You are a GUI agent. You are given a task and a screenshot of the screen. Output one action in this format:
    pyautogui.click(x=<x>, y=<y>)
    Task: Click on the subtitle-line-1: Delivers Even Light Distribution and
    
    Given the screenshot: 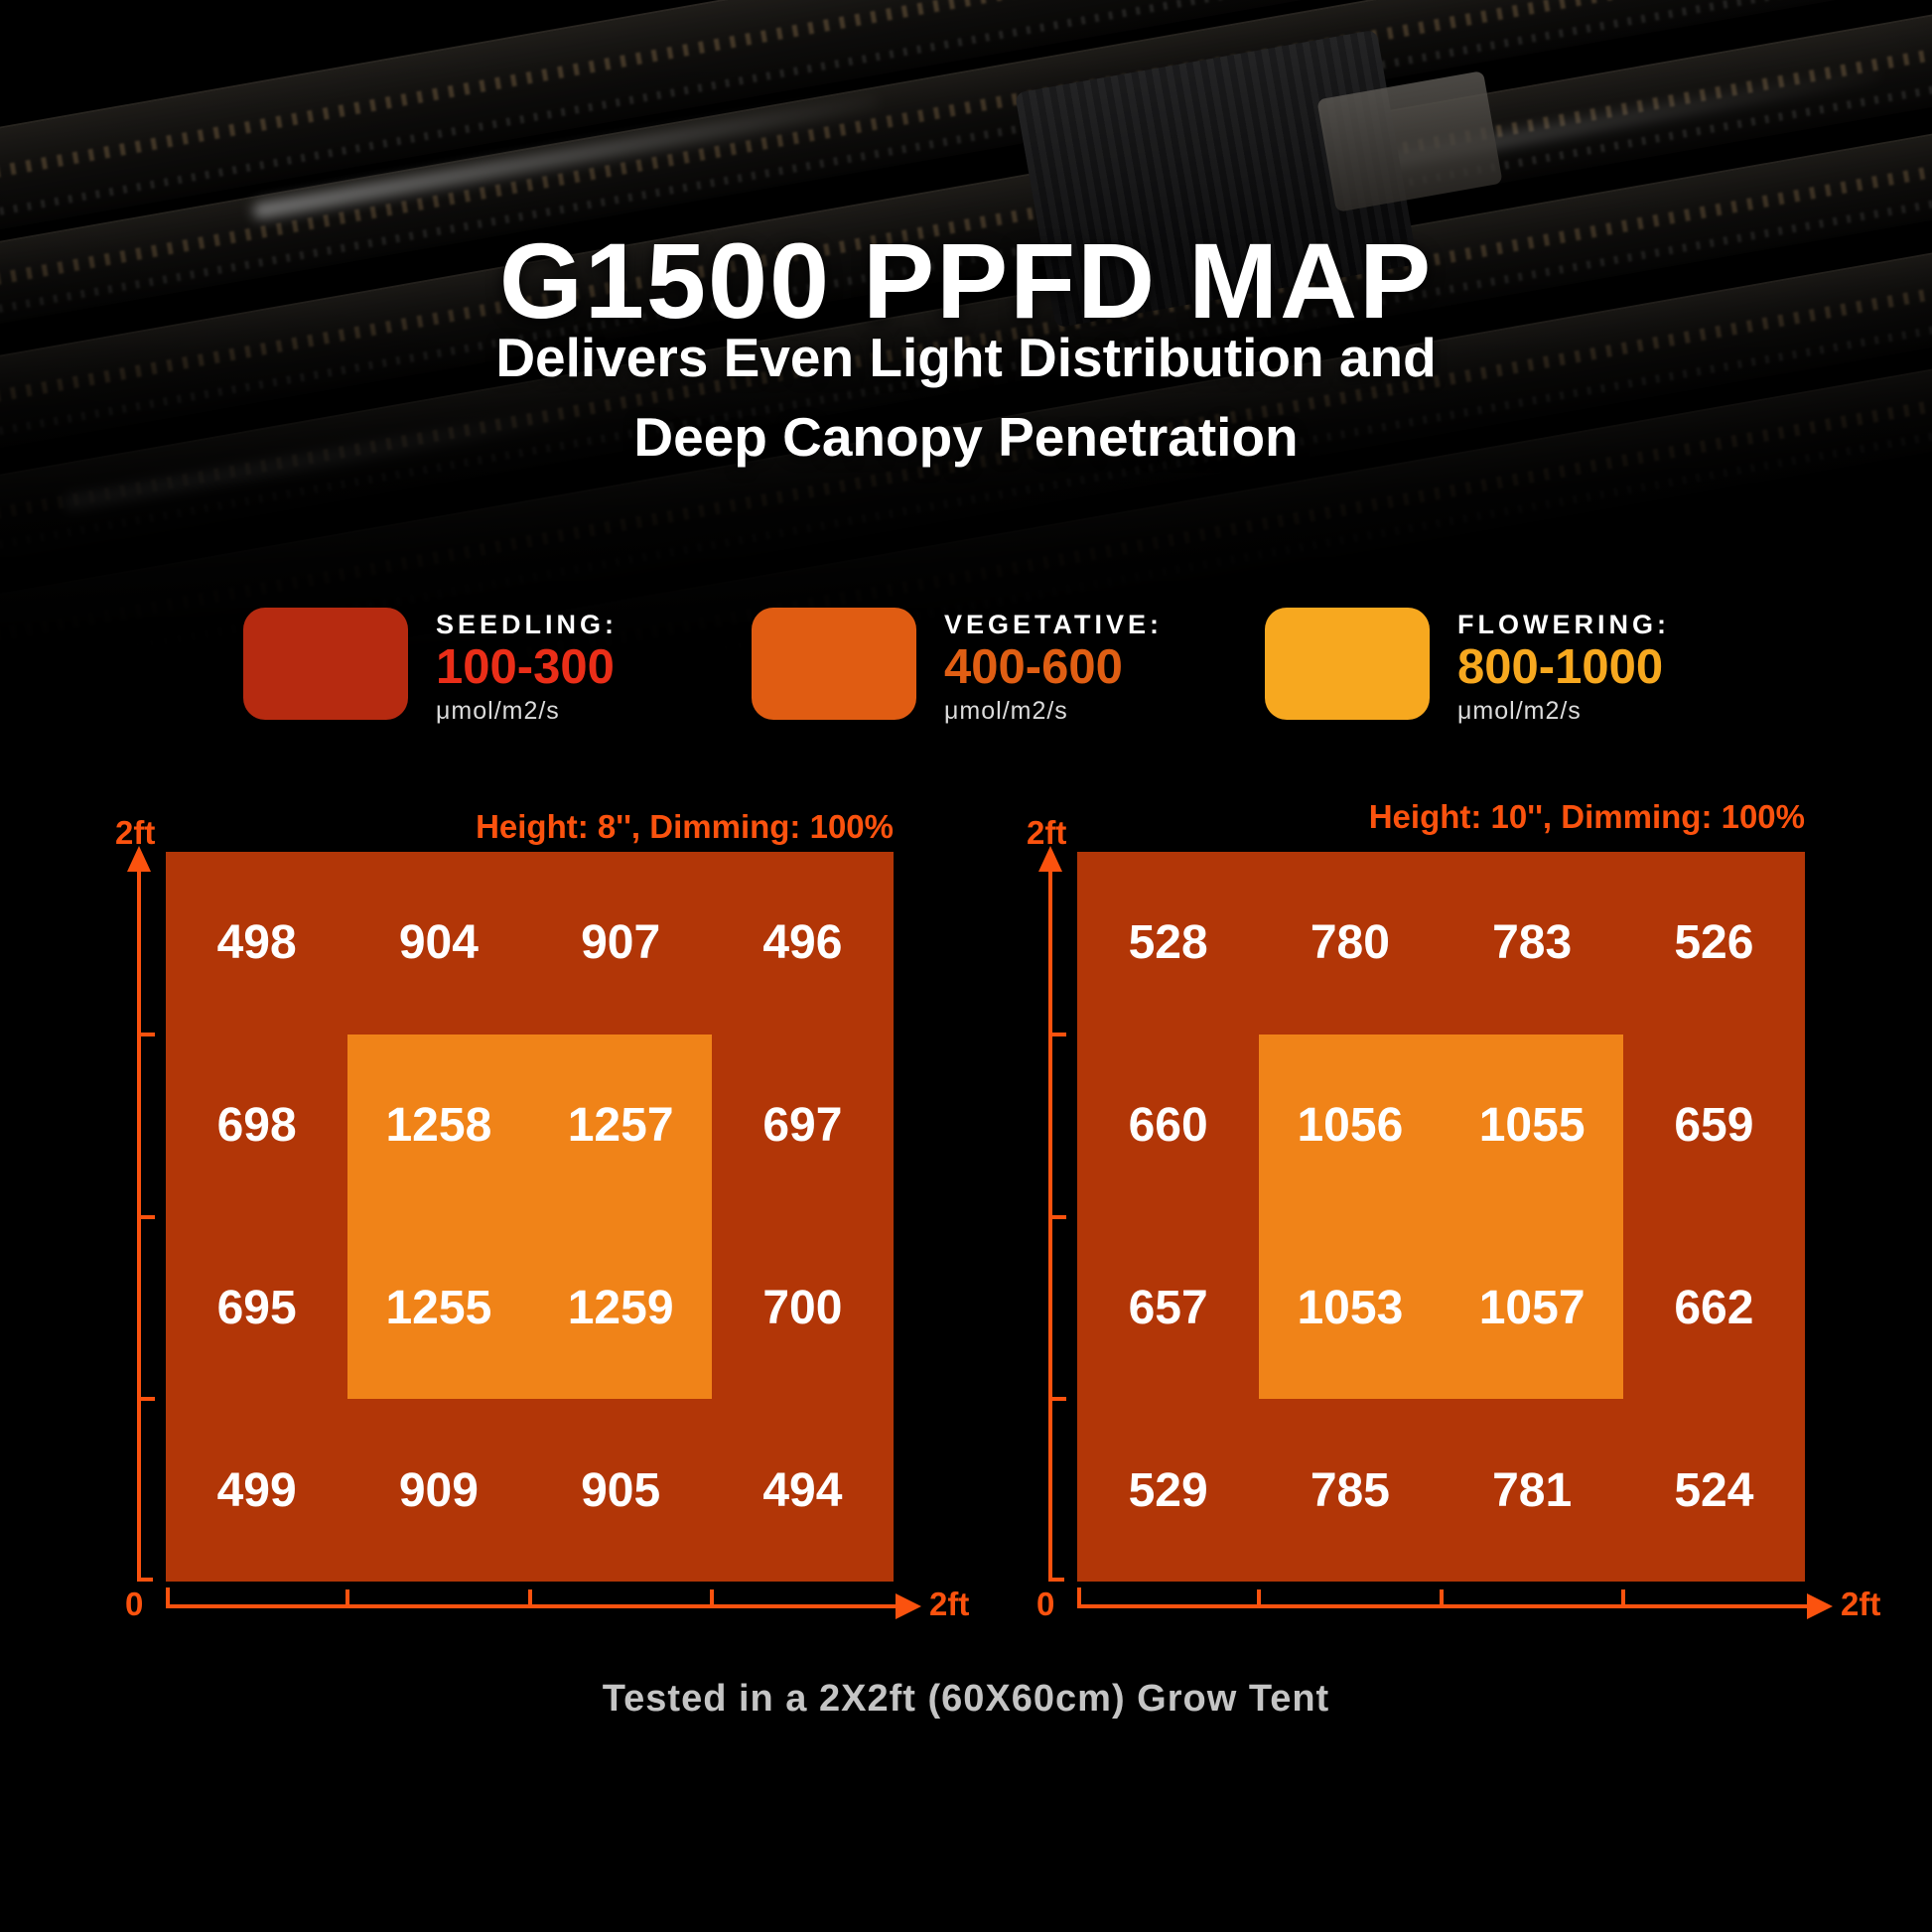 What is the action you would take?
    pyautogui.click(x=966, y=357)
    